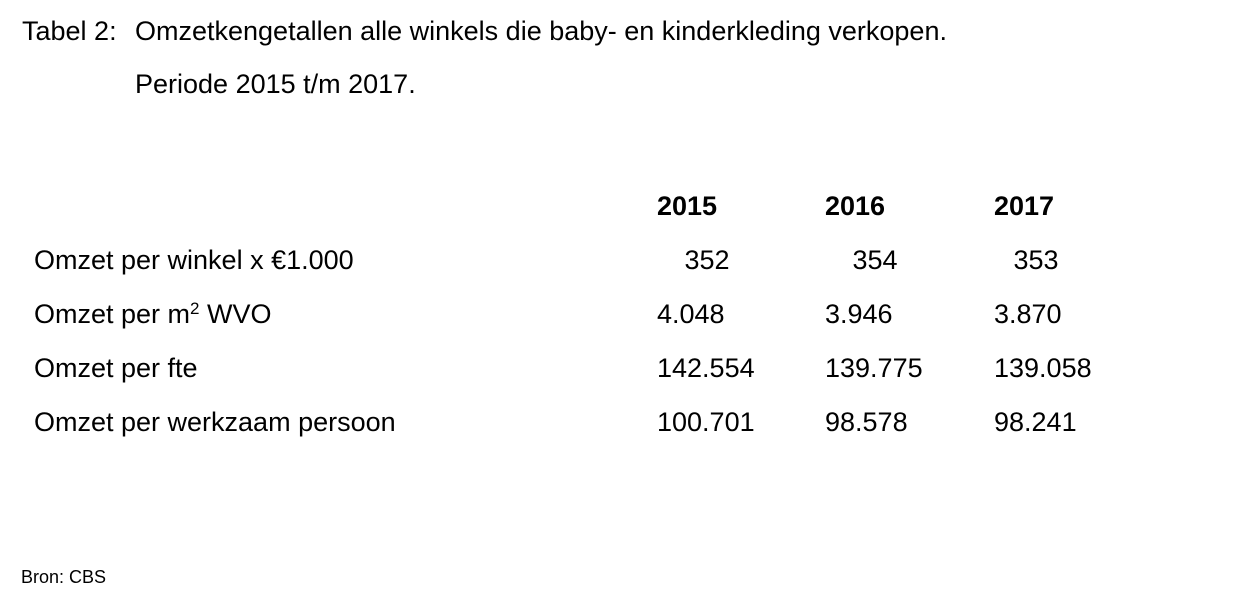 This screenshot has width=1238, height=606. I want to click on row-label-prefix: Omzet per m, so click(112, 314).